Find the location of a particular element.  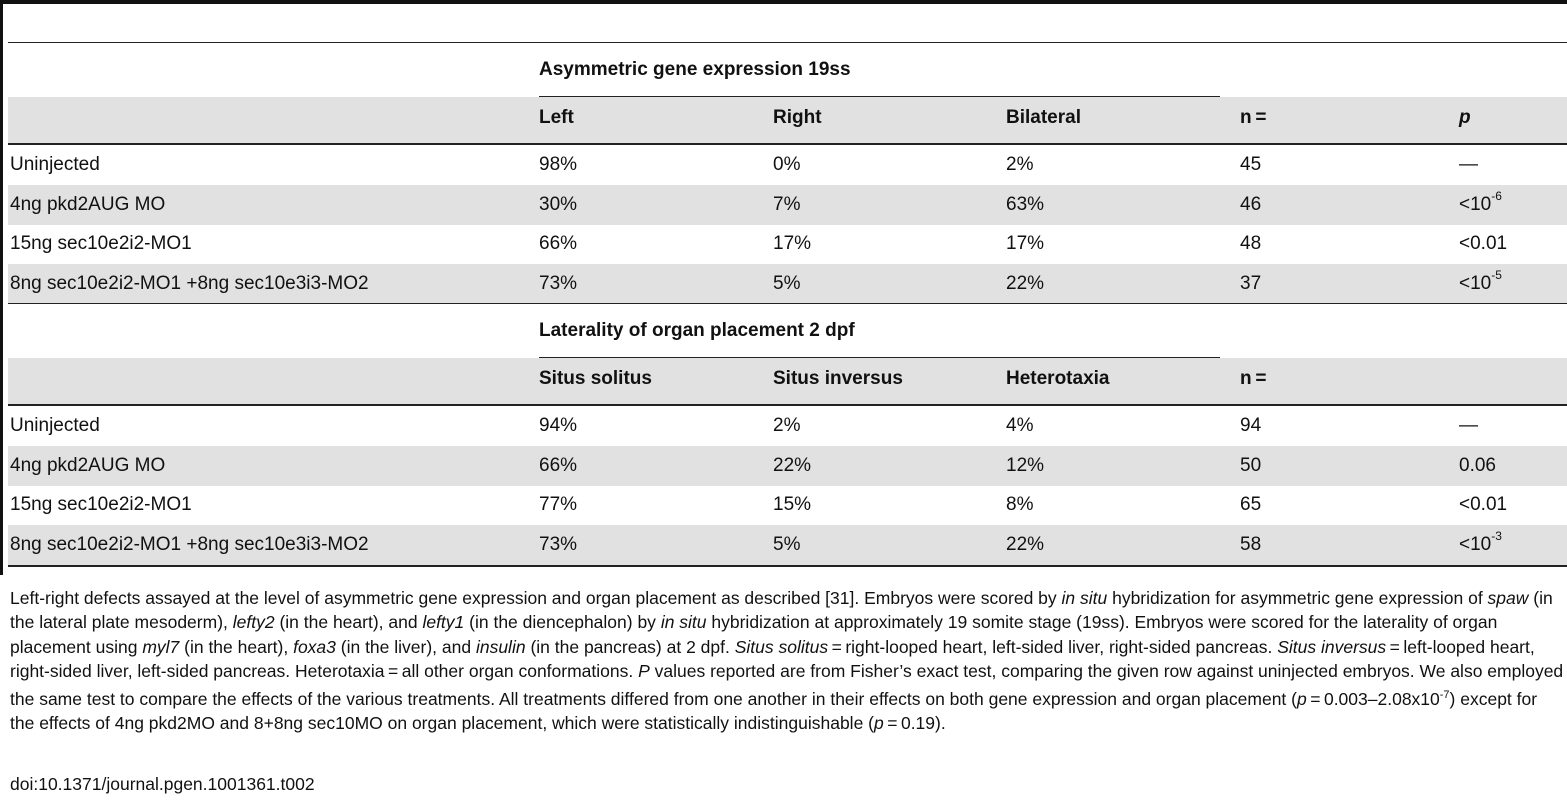

row-p: 0.06 is located at coordinates (1477, 465).